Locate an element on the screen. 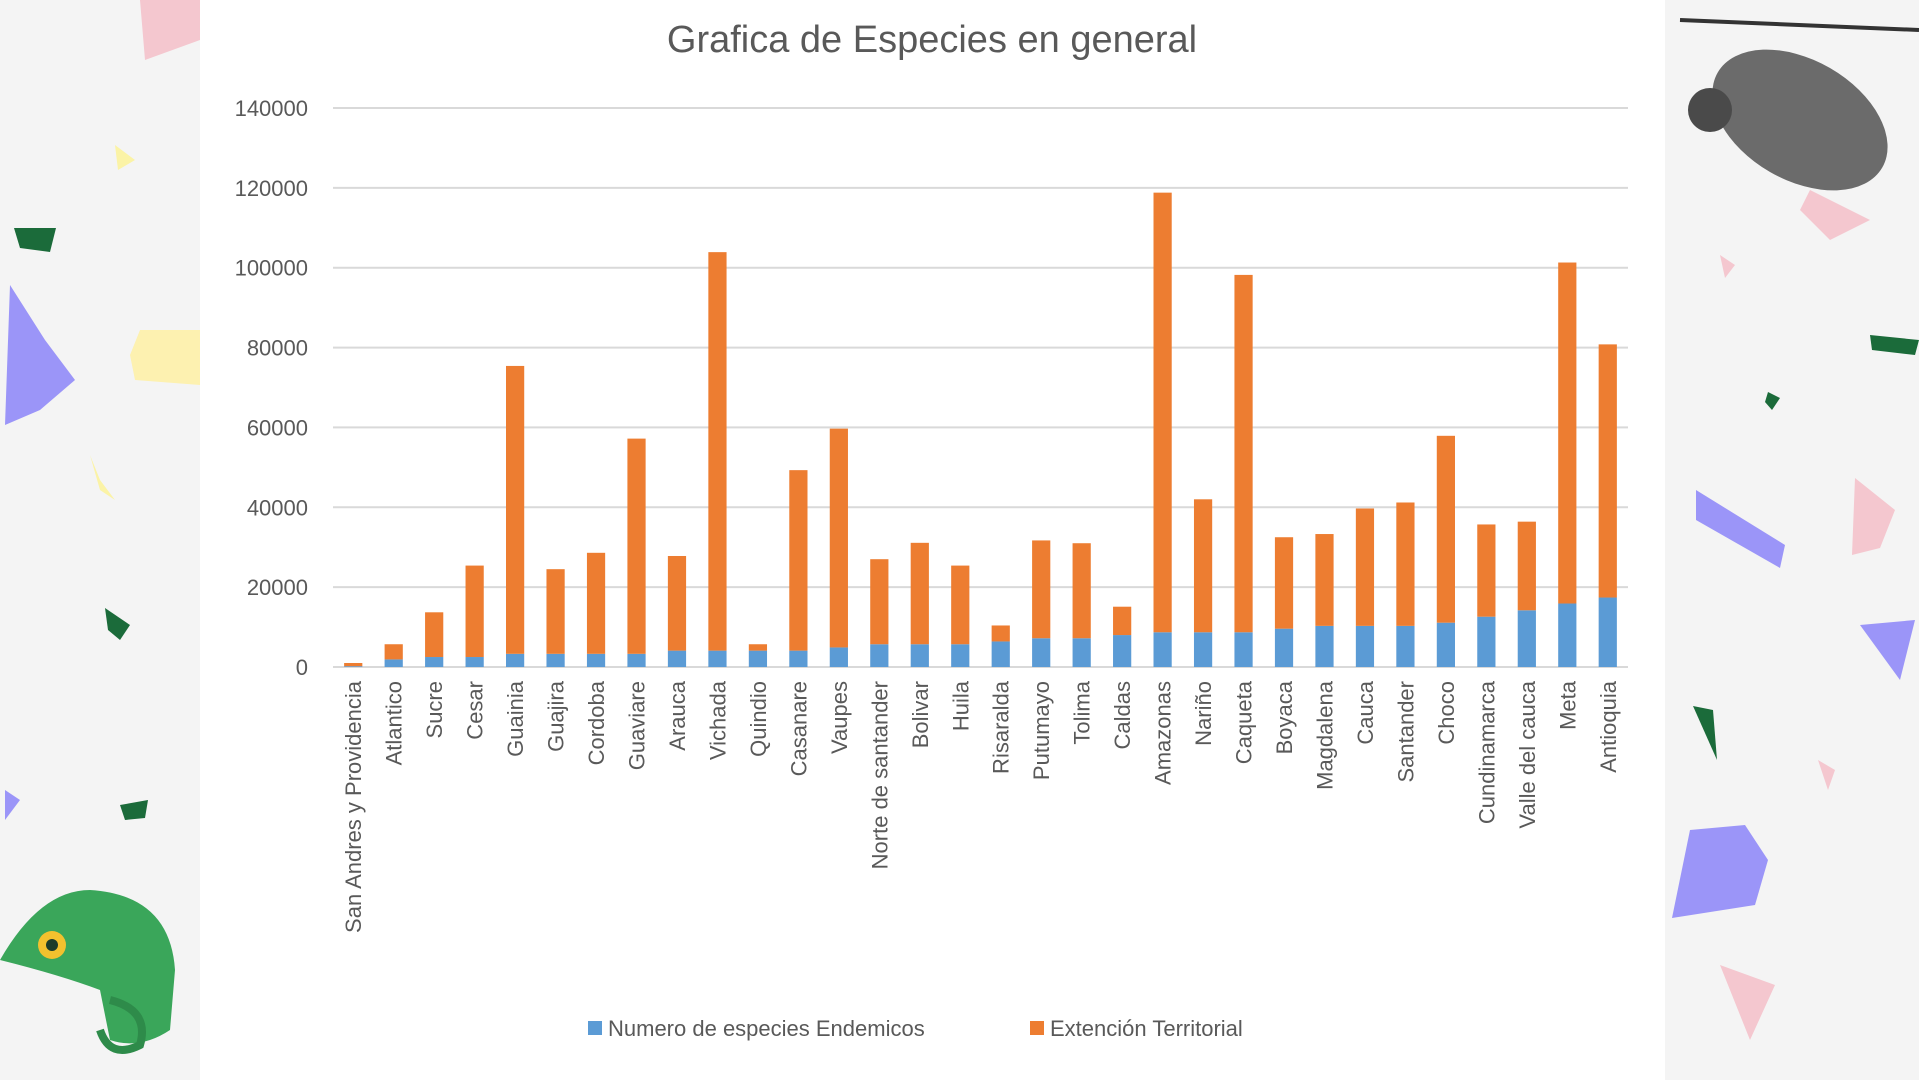 The image size is (1919, 1080). y-tick-label: 120000 is located at coordinates (271, 188).